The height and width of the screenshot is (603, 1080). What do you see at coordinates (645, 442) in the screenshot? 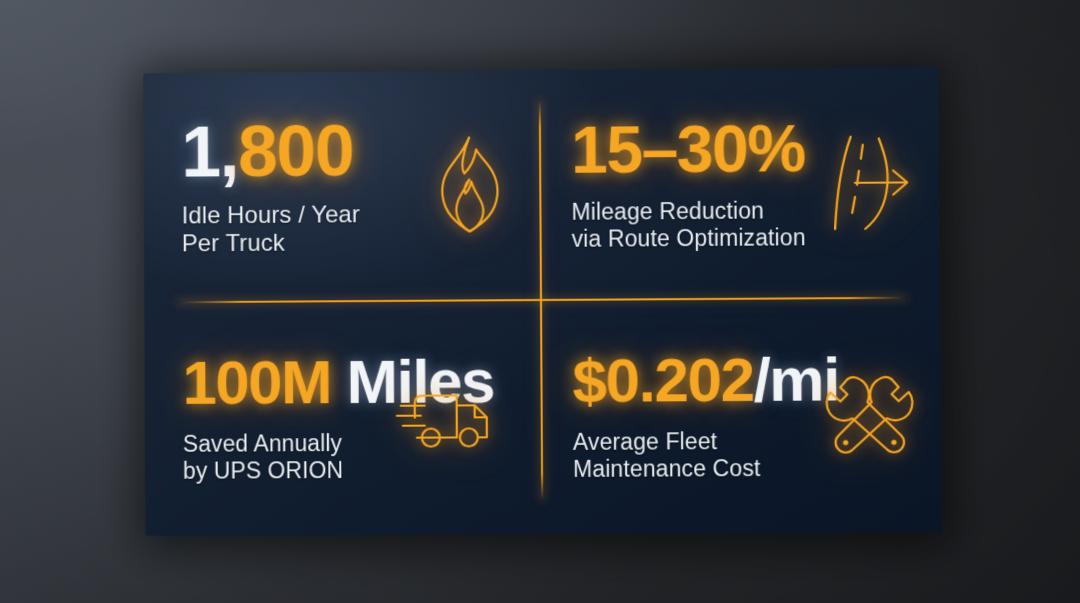
I see `stat-label-line-1: Average Fleet` at bounding box center [645, 442].